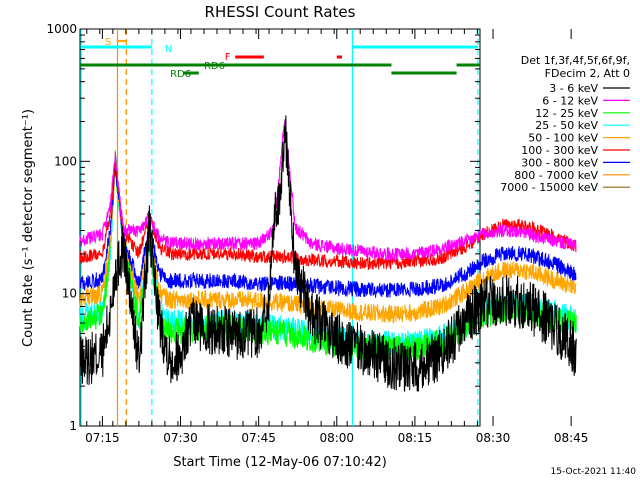 This screenshot has height=480, width=640. Describe the element at coordinates (258, 438) in the screenshot. I see `x-tick-label: 07:45` at that location.